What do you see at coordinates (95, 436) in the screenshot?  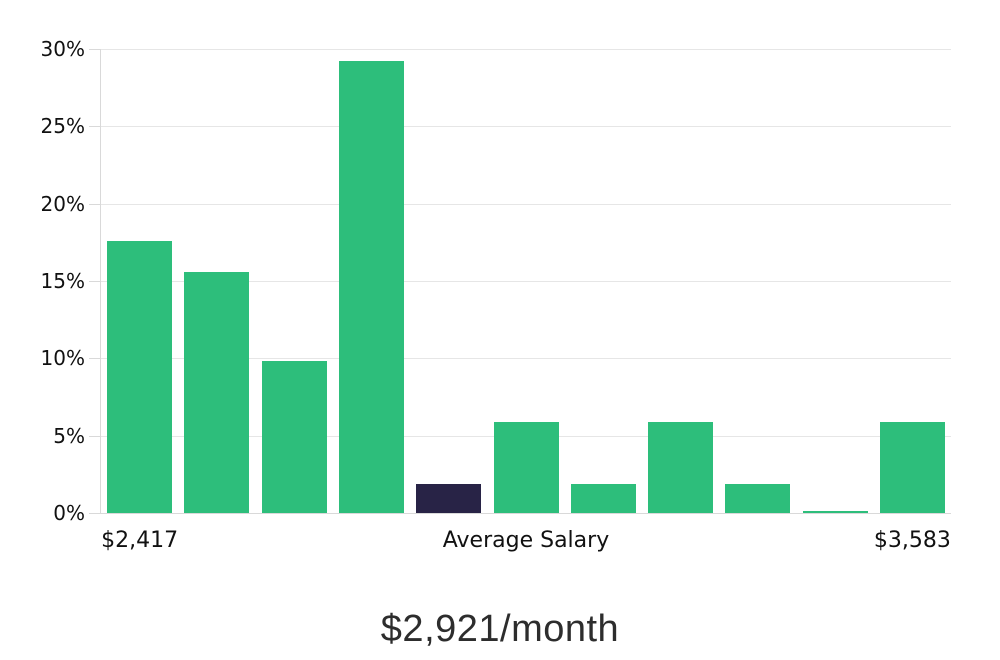 I see `y-tick-5pct` at bounding box center [95, 436].